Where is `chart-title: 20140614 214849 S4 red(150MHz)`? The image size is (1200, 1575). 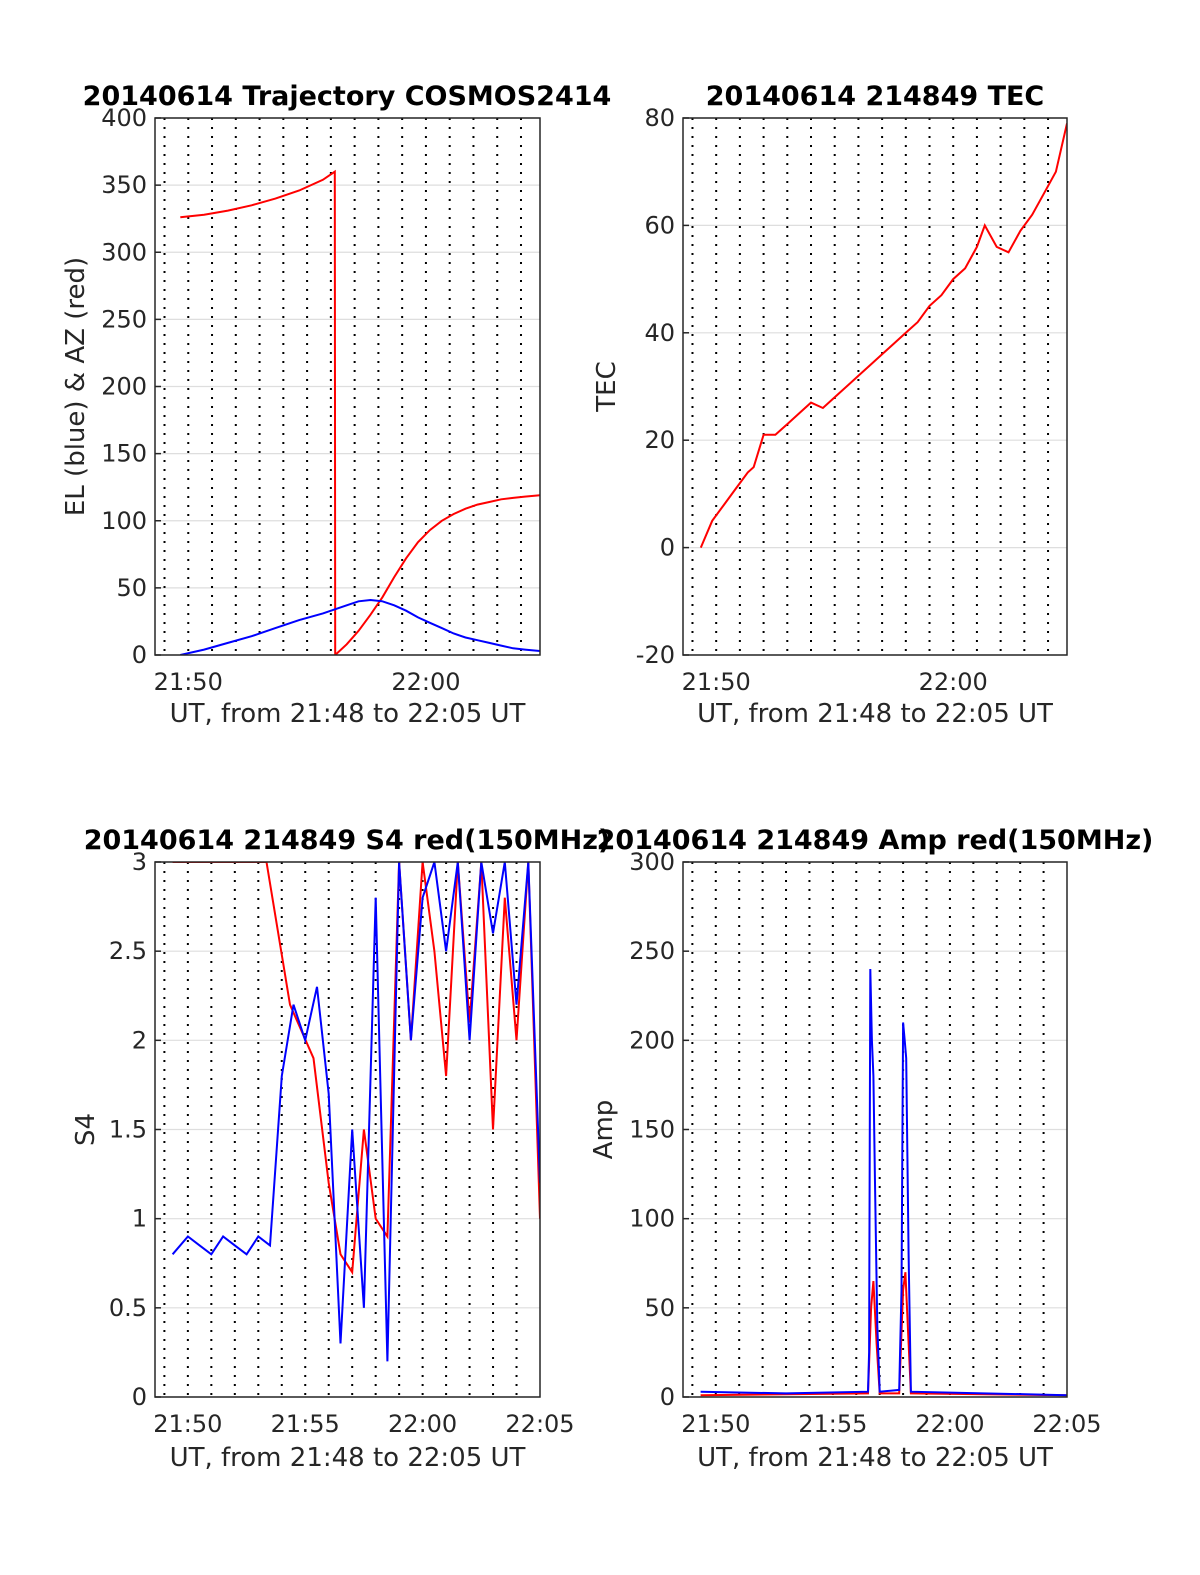
chart-title: 20140614 214849 S4 red(150MHz) is located at coordinates (347, 840).